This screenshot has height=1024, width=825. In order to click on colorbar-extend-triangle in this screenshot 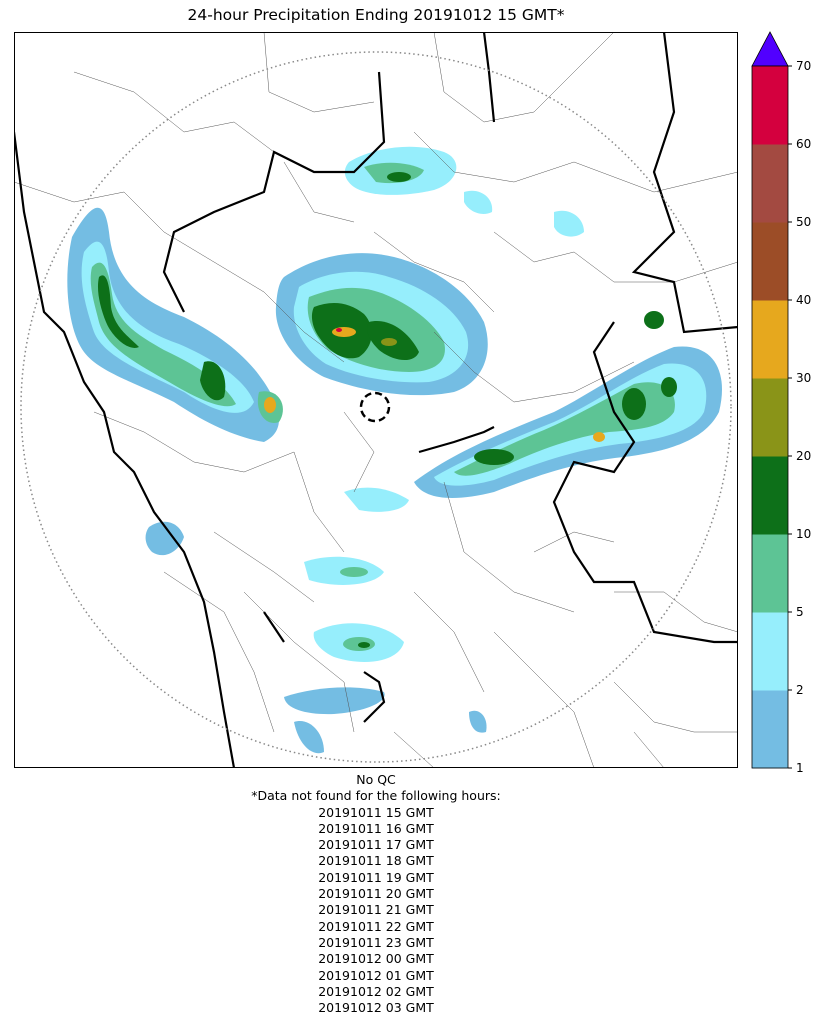, I will do `click(770, 49)`.